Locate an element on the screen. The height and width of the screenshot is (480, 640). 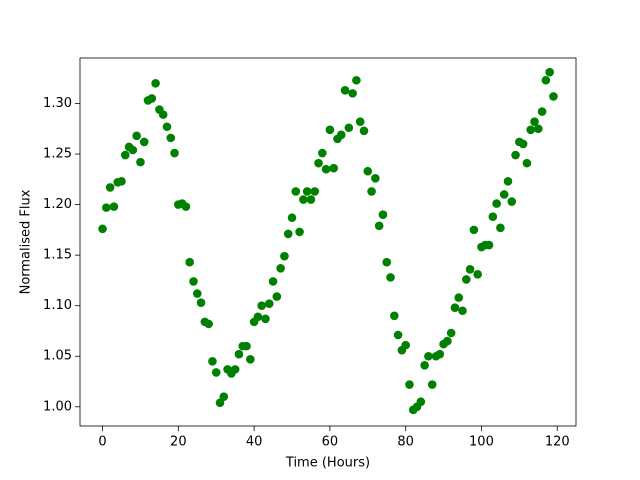
x-tick-label: 120 is located at coordinates (557, 442).